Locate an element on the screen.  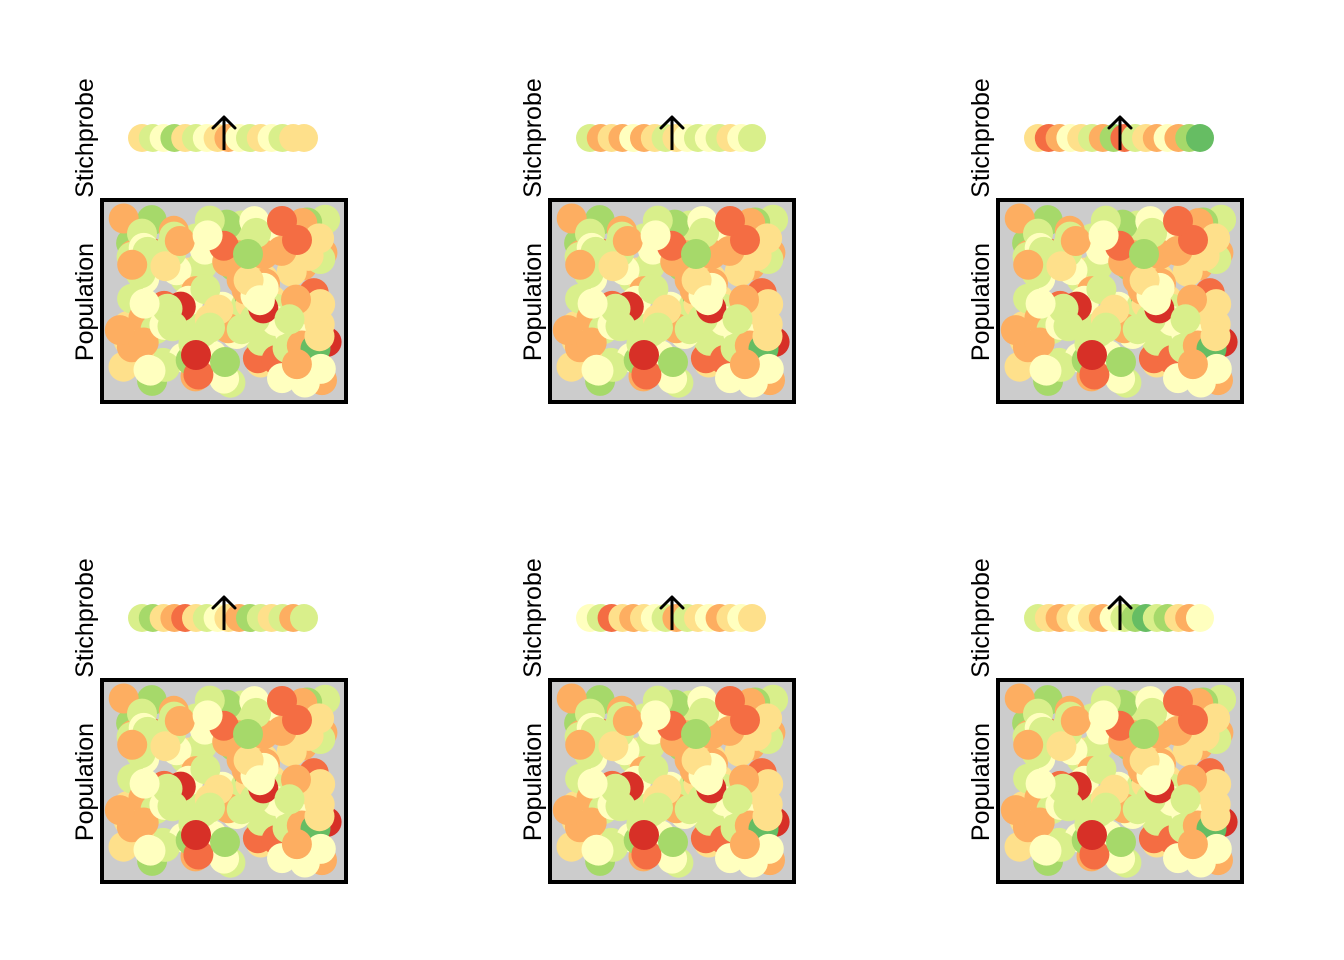
panel-4: Stichprobe Population is located at coordinates (209, 721).